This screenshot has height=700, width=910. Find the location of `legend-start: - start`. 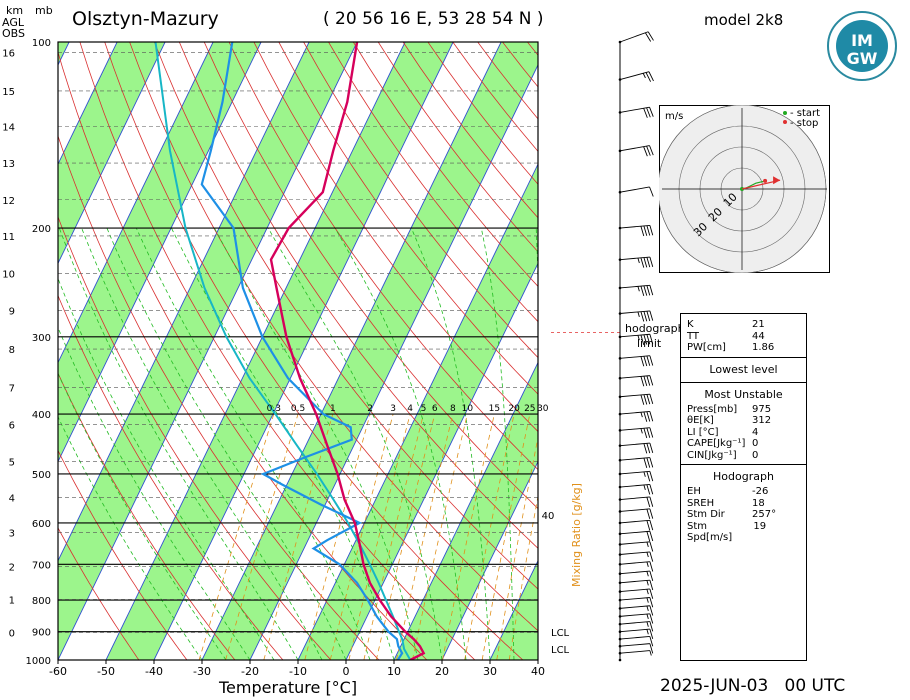

legend-start: - start is located at coordinates (805, 113).